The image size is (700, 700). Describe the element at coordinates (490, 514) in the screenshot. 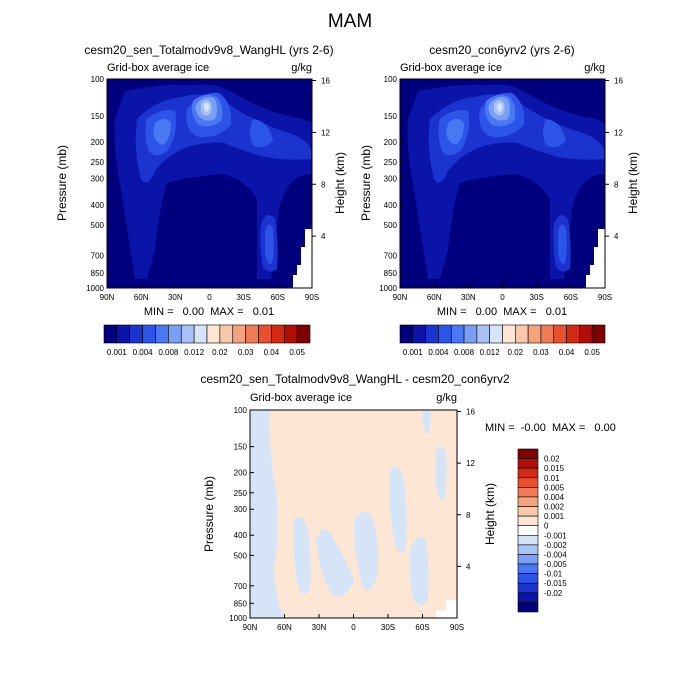

I see `panel-3-ylabel-right: Height (km)` at that location.